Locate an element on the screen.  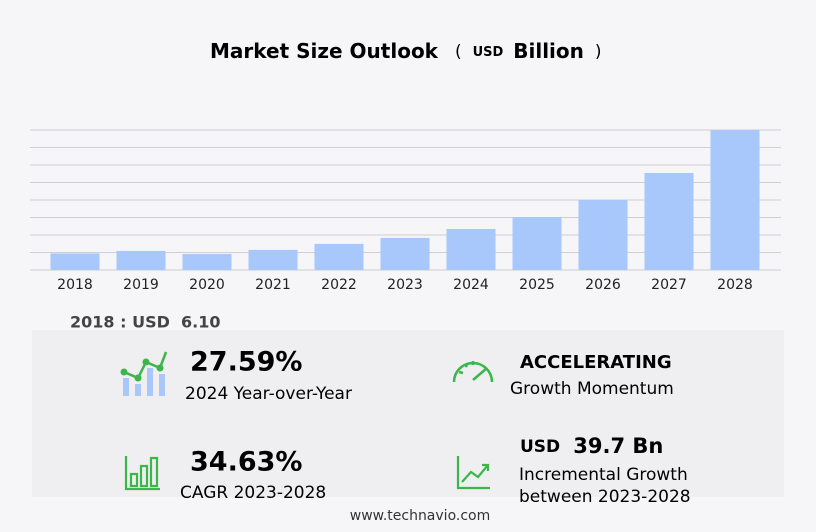
unit-close: ) is located at coordinates (598, 52).